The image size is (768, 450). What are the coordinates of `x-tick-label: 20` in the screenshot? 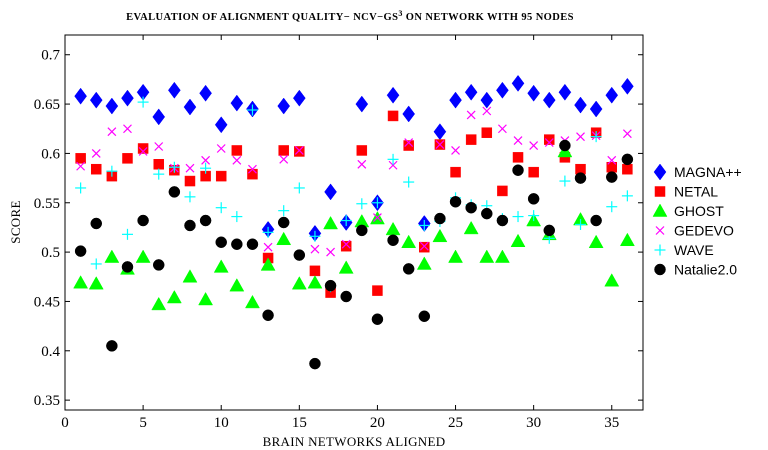 It's located at (377, 423).